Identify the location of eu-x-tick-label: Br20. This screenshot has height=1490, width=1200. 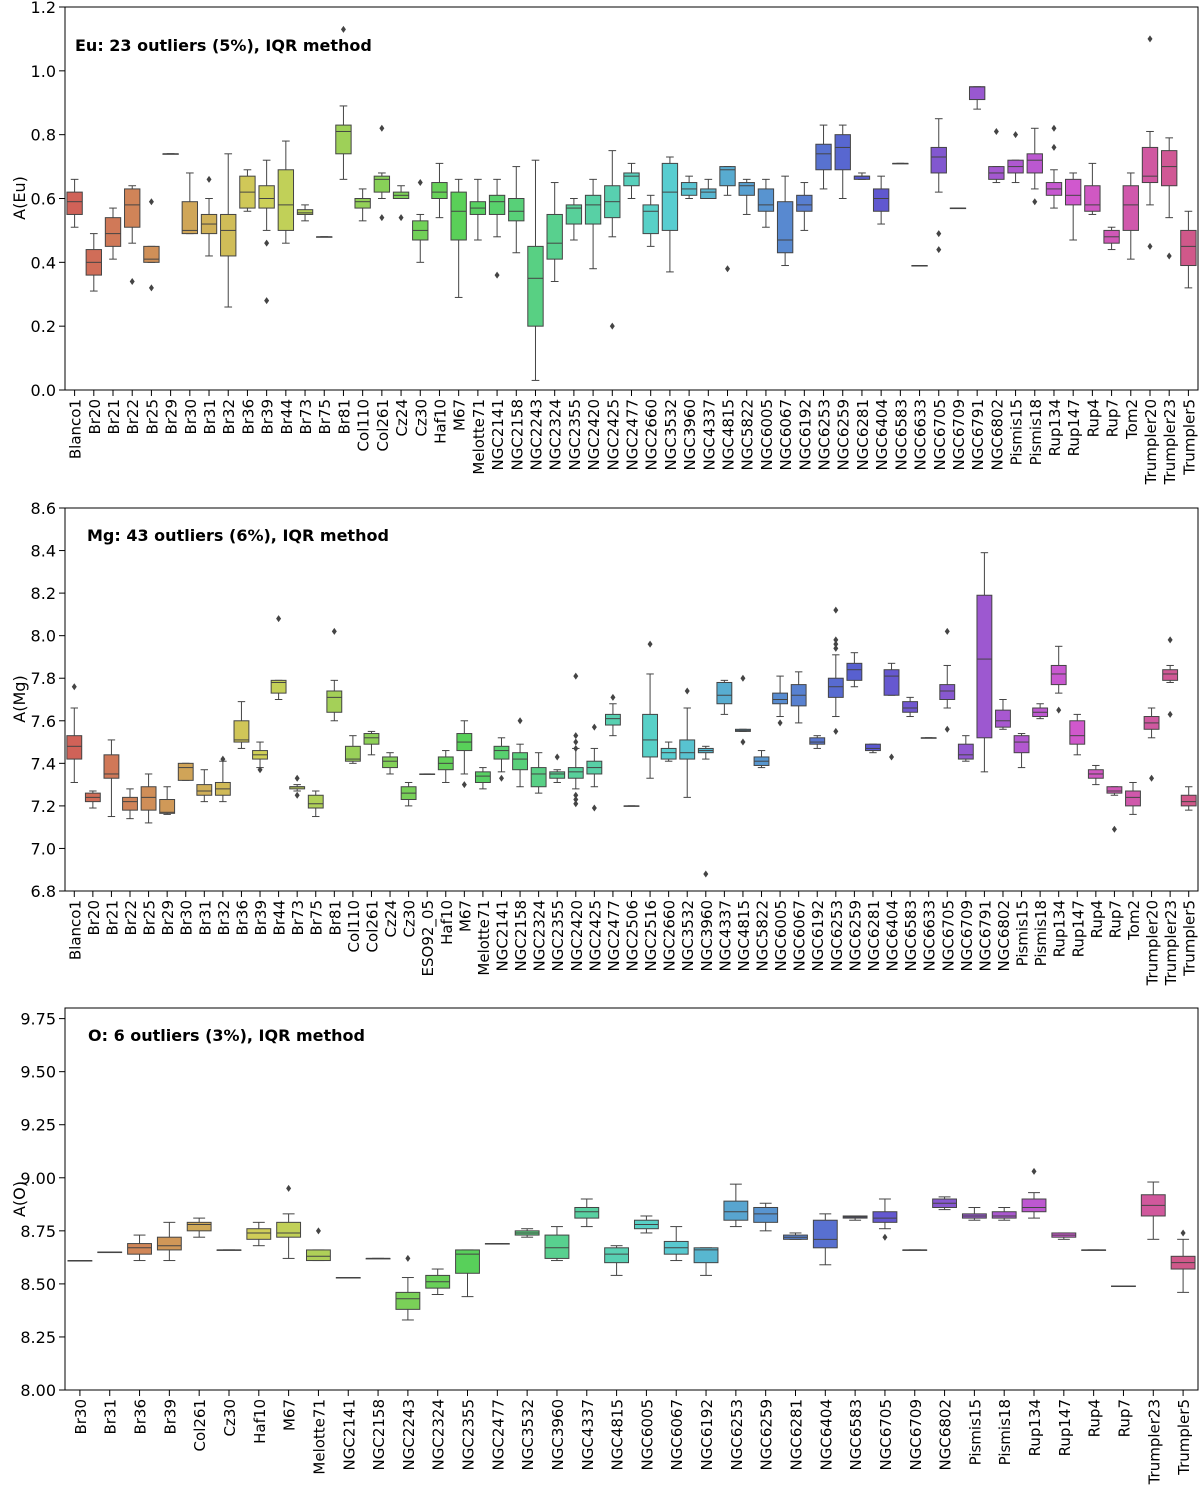
(95, 417).